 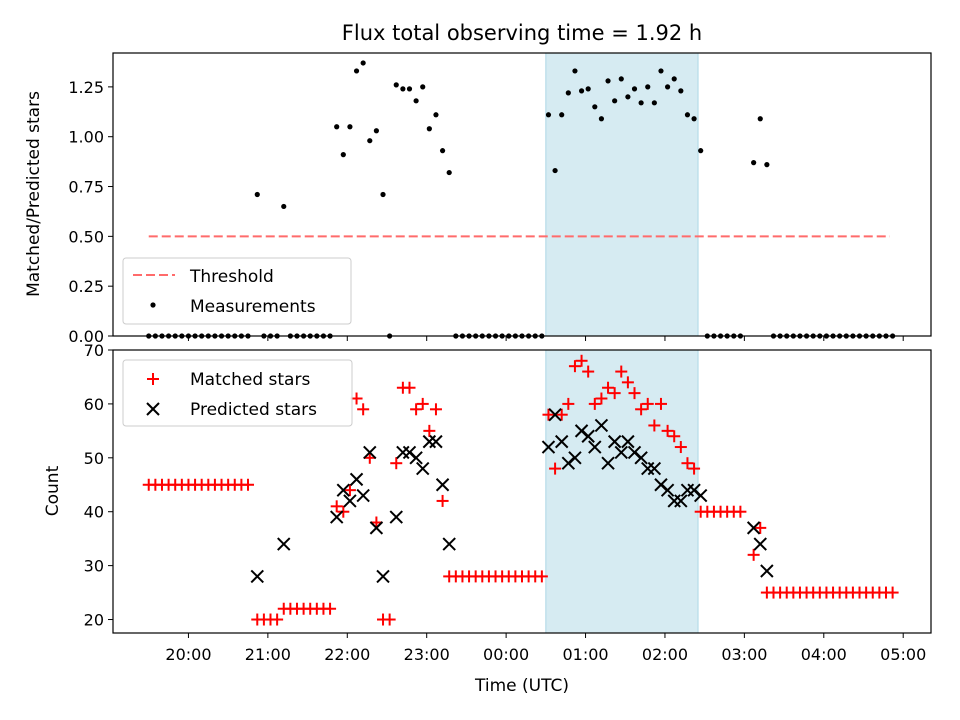 What do you see at coordinates (237, 291) in the screenshot?
I see `top-legend-frame` at bounding box center [237, 291].